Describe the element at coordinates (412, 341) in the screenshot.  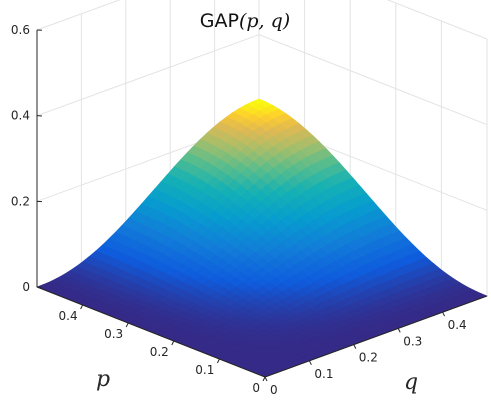
I see `y-tick-label: 0.3` at that location.